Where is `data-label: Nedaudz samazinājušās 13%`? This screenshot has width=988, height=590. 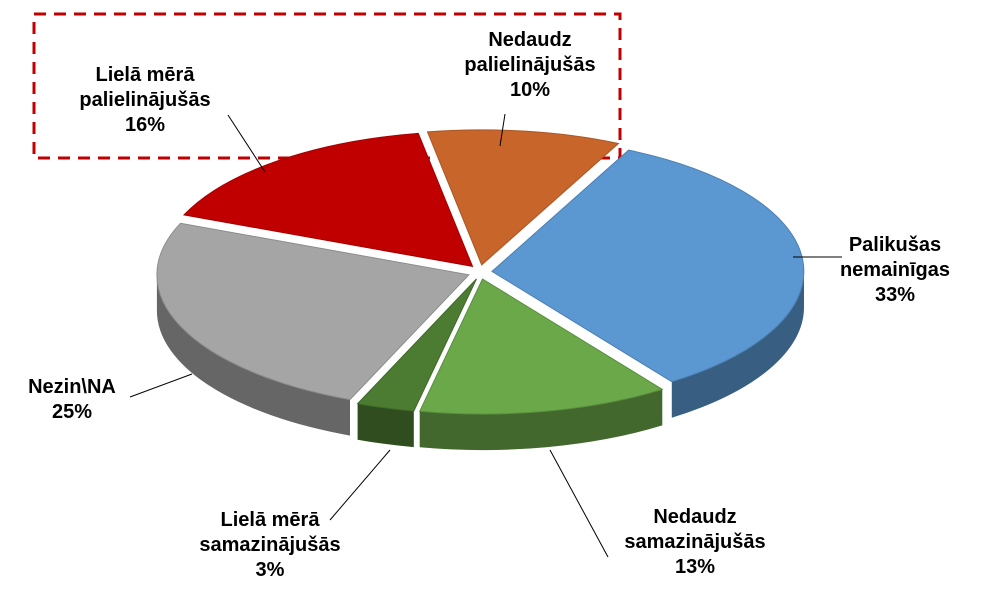 data-label: Nedaudz samazinājušās 13% is located at coordinates (695, 542).